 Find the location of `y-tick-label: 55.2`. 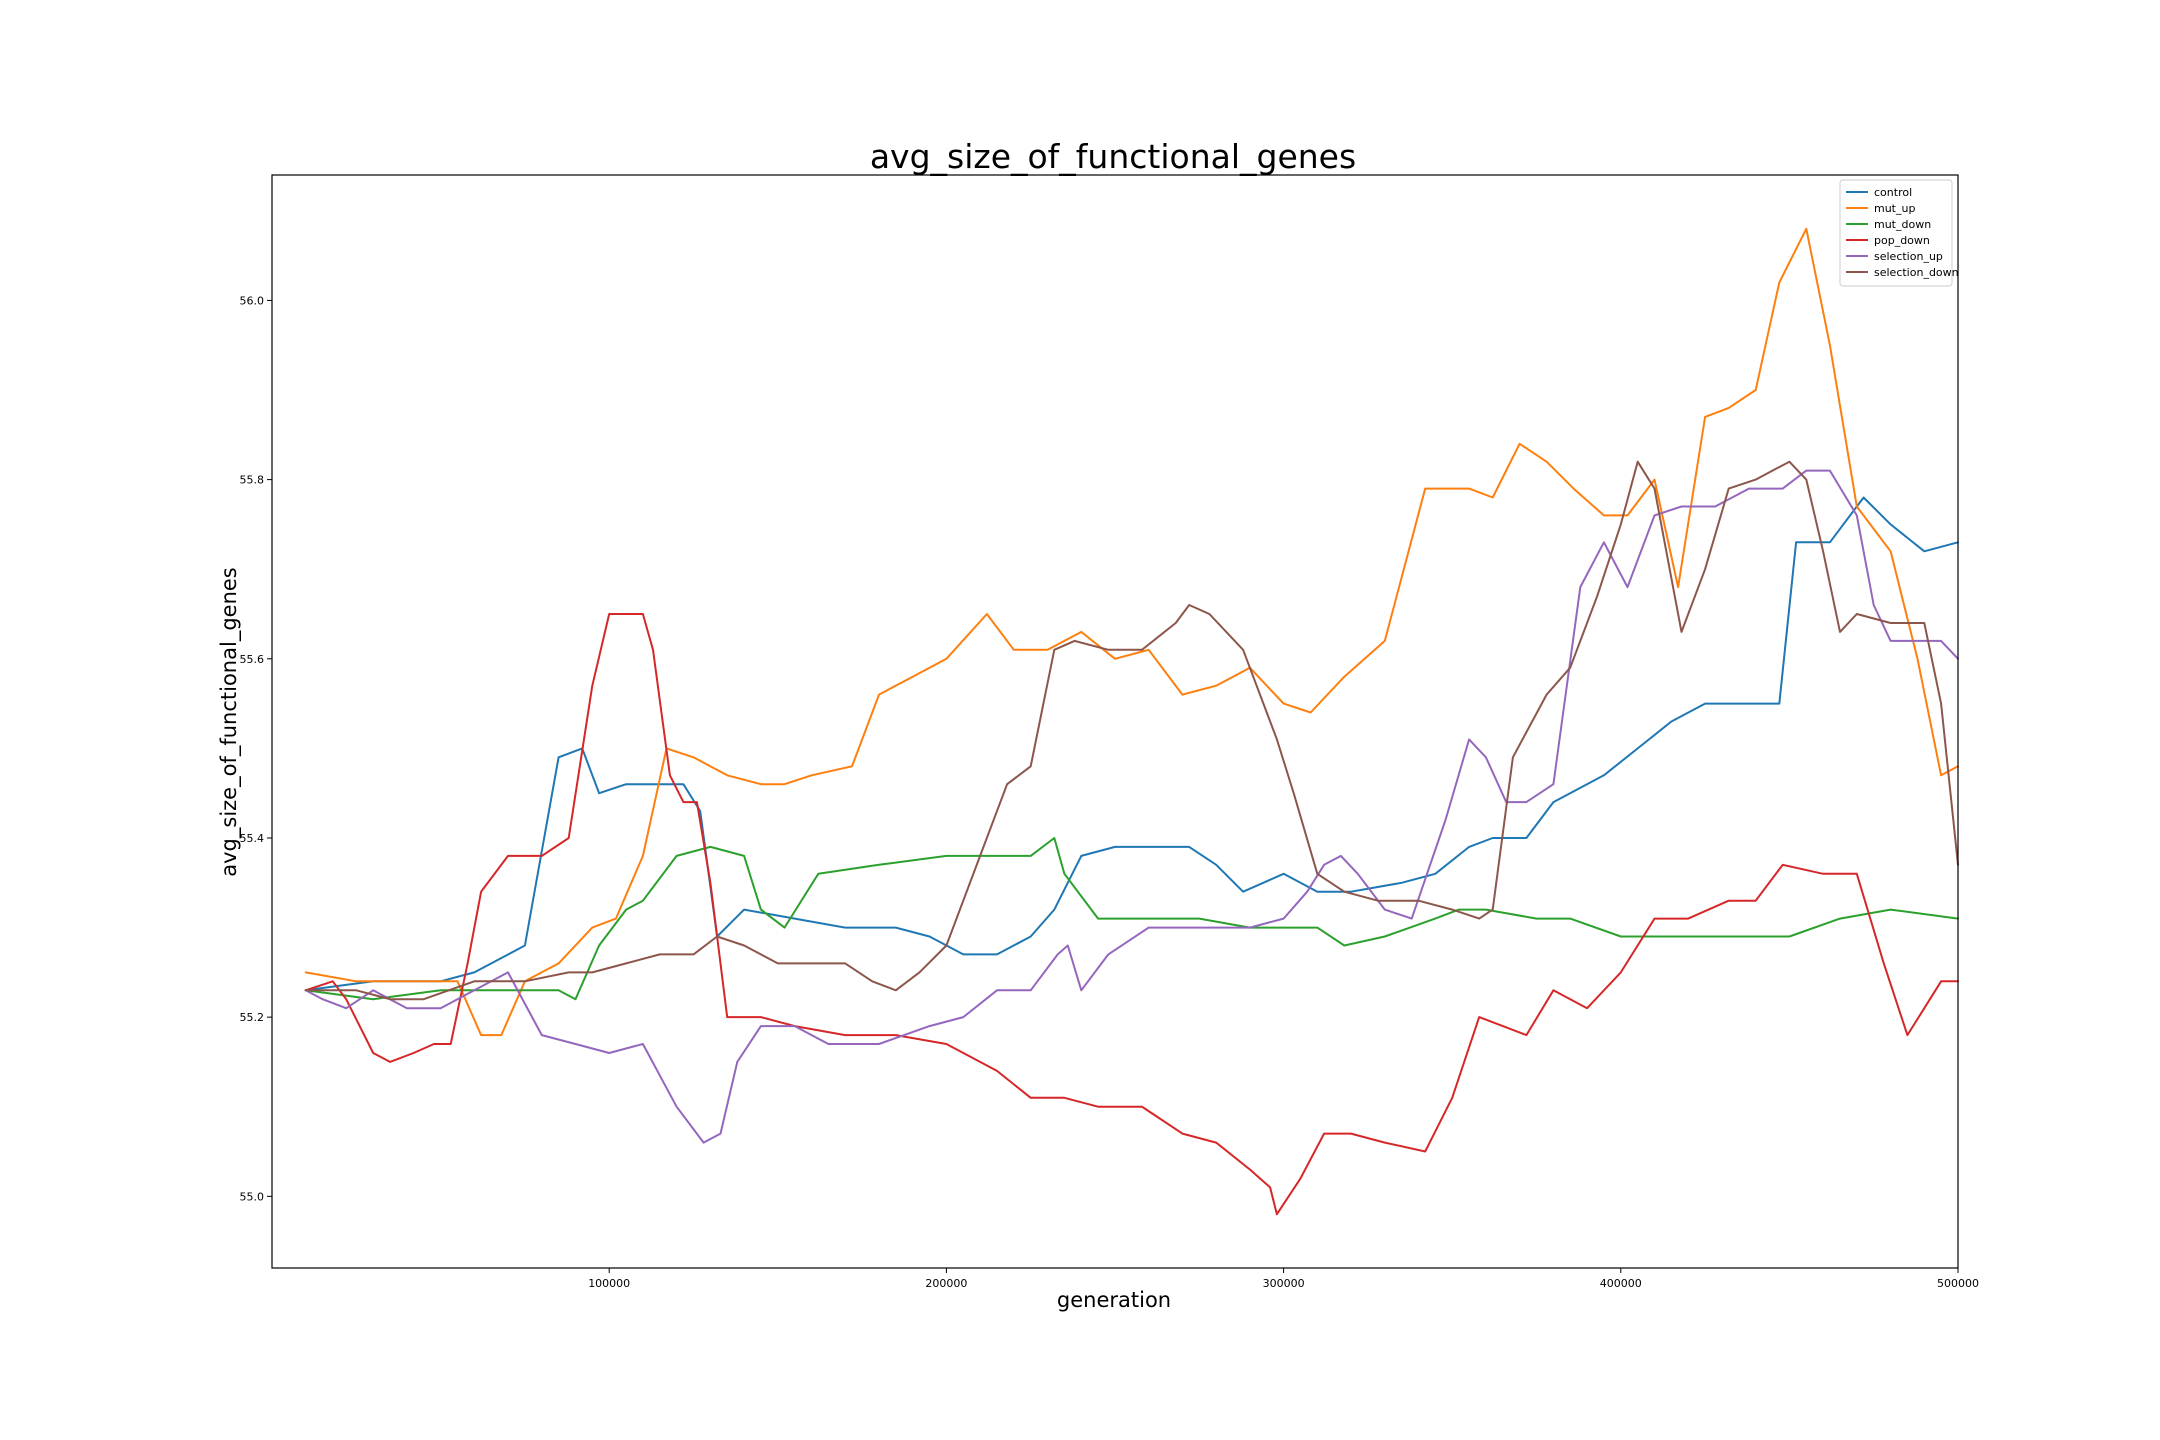

y-tick-label: 55.2 is located at coordinates (252, 1017).